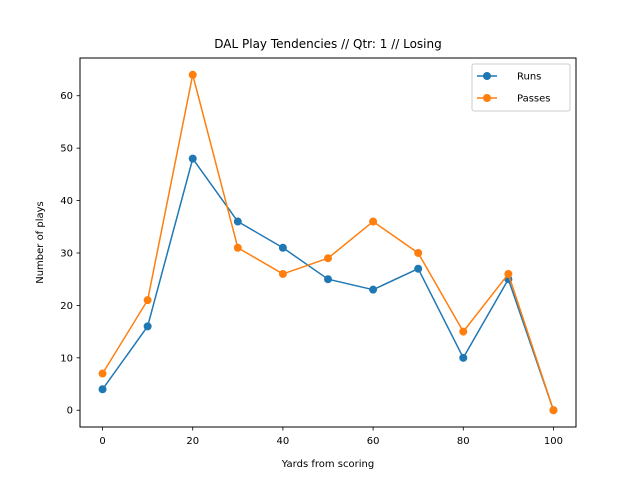 The width and height of the screenshot is (640, 480). Describe the element at coordinates (327, 464) in the screenshot. I see `x-axis-label: Yards from scoring` at that location.